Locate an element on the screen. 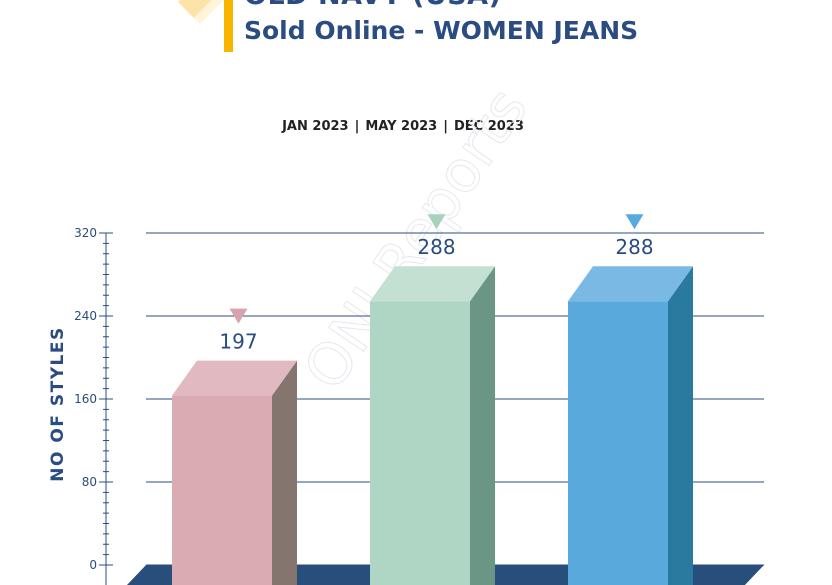 The height and width of the screenshot is (585, 832). bar-2: 288 is located at coordinates (432, 399).